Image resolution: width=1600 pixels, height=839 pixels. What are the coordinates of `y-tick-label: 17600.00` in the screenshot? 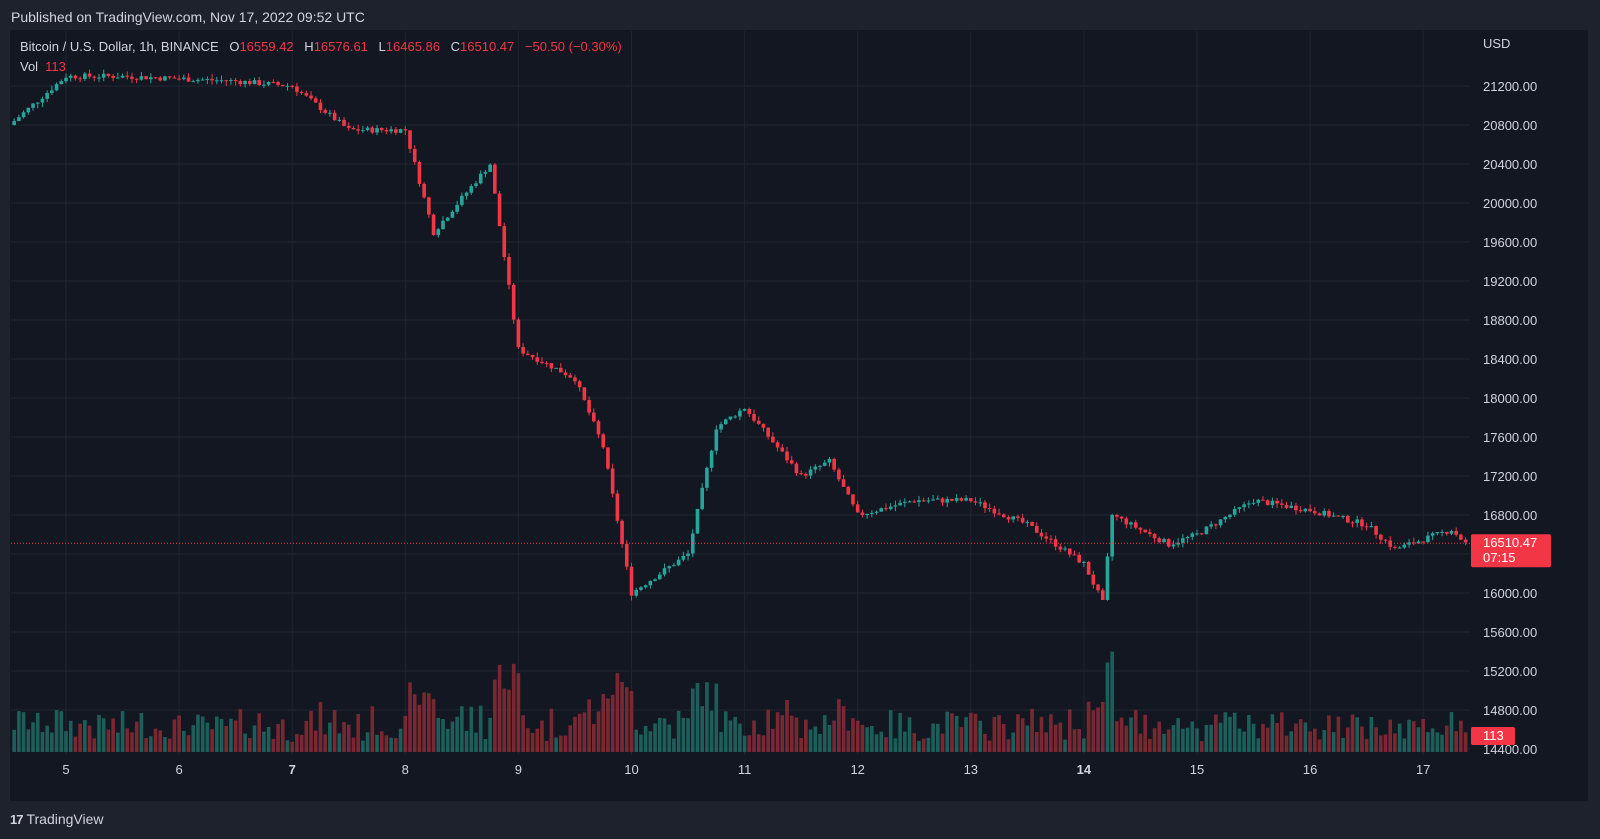 It's located at (1510, 437).